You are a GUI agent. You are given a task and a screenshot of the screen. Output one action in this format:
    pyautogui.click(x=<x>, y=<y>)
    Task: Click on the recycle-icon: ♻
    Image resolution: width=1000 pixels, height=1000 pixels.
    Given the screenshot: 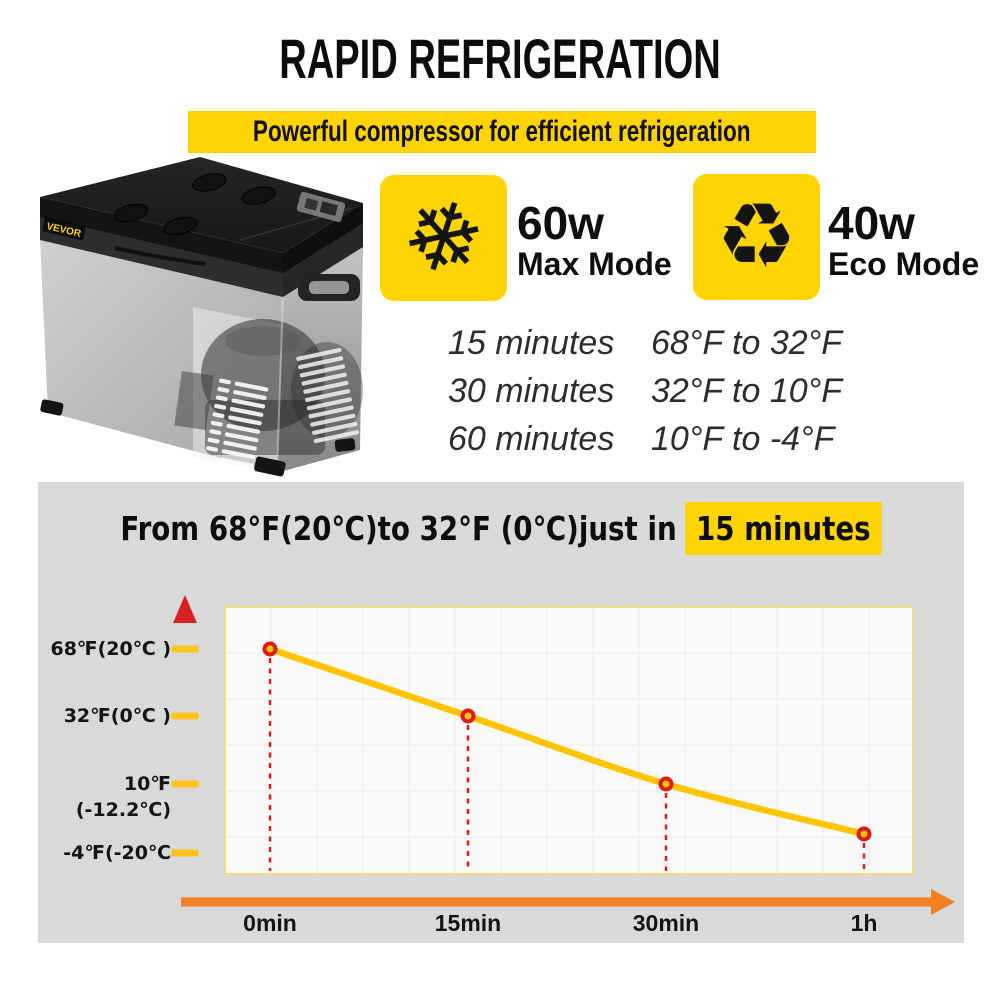 What is the action you would take?
    pyautogui.click(x=756, y=236)
    